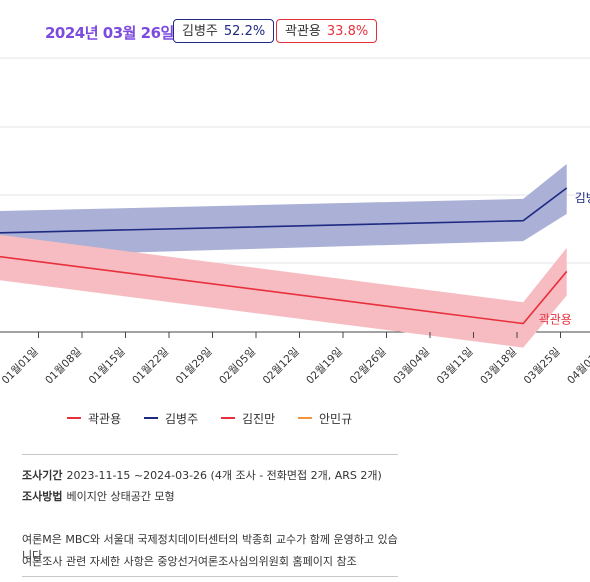  What do you see at coordinates (237, 366) in the screenshot?
I see `x-tick-label: 02월05일` at bounding box center [237, 366].